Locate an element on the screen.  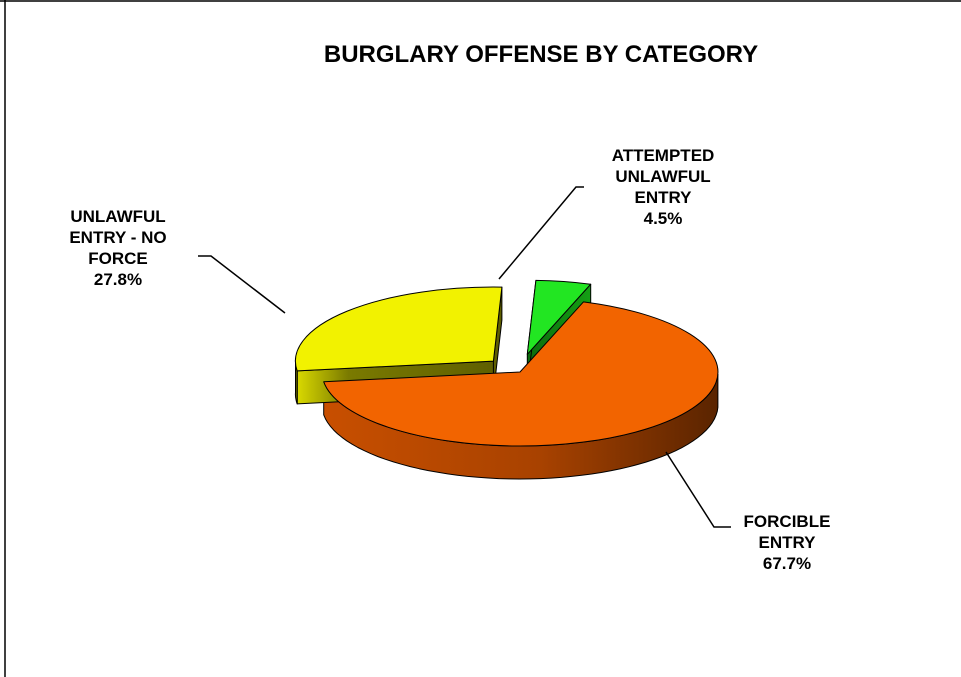
slice-value-label-1: 67.7% is located at coordinates (787, 563).